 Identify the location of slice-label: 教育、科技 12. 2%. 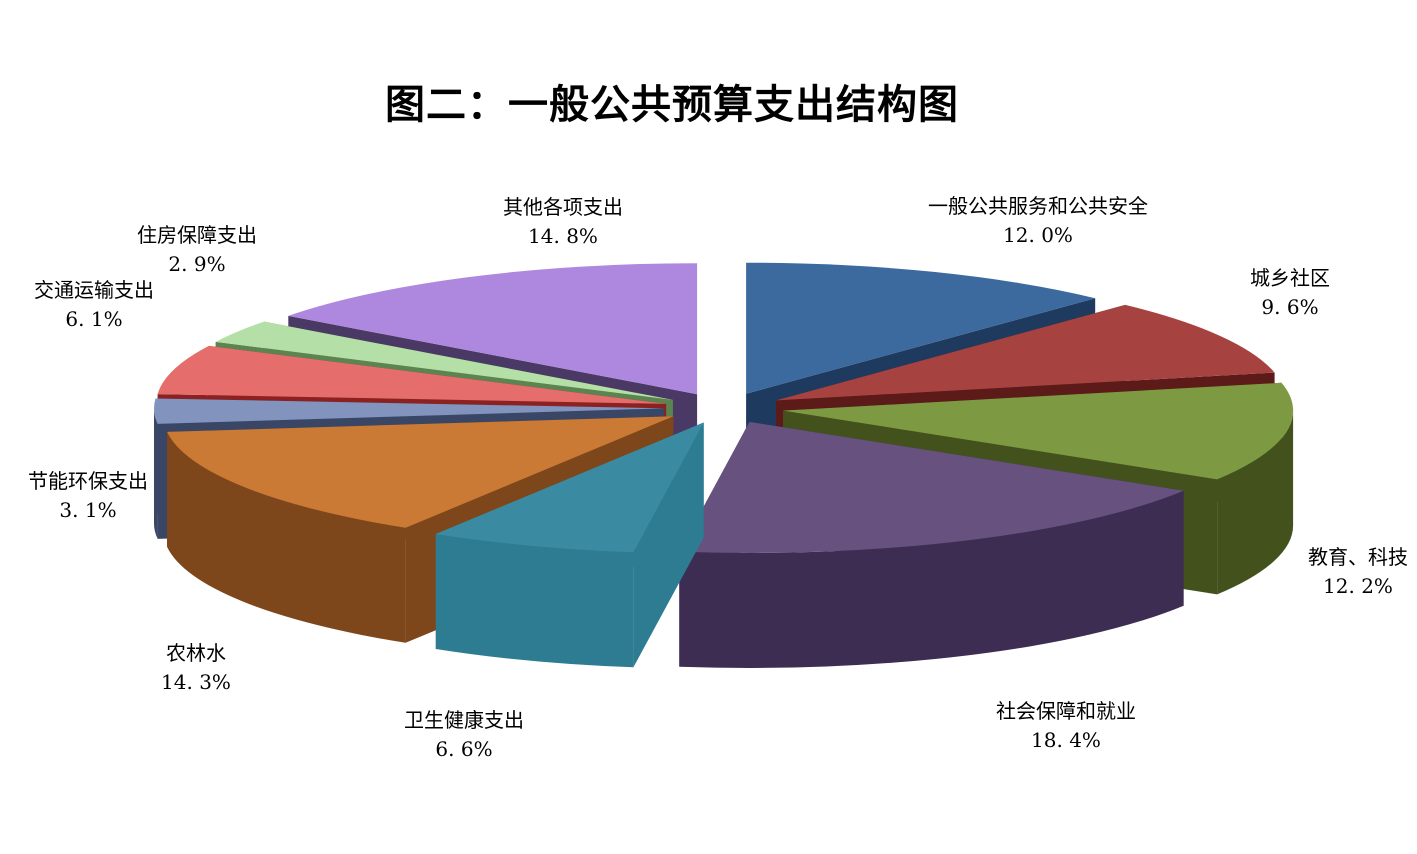
(1358, 572).